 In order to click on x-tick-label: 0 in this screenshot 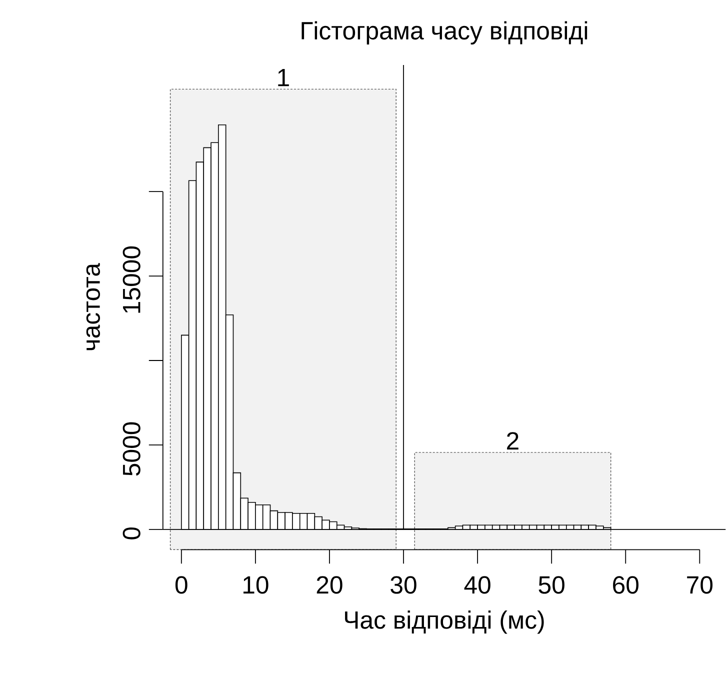, I will do `click(181, 585)`.